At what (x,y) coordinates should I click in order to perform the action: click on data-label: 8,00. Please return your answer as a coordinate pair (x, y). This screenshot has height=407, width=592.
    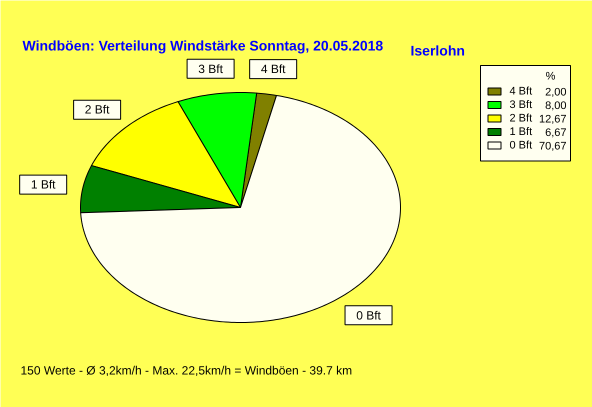
    Looking at the image, I should click on (556, 106).